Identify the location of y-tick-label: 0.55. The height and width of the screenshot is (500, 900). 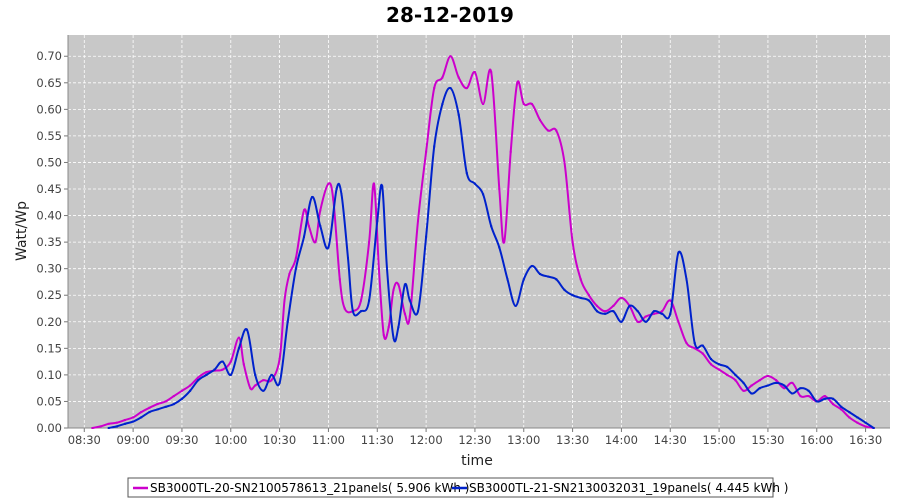
(49, 136).